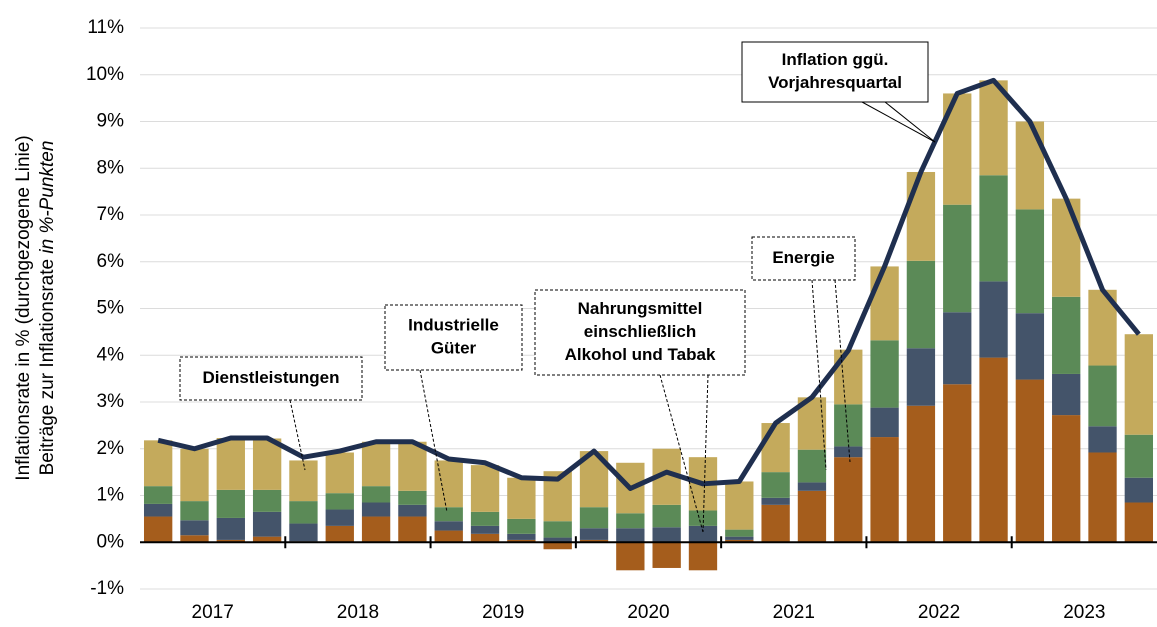  What do you see at coordinates (503, 612) in the screenshot?
I see `x-tick-label: 2019` at bounding box center [503, 612].